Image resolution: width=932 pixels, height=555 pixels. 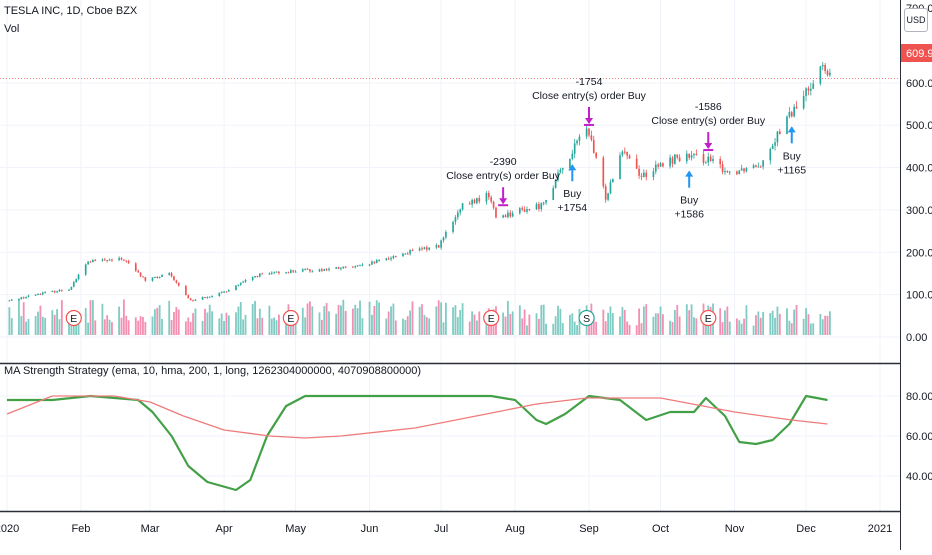 I want to click on earnings-marker-label: E, so click(x=290, y=319).